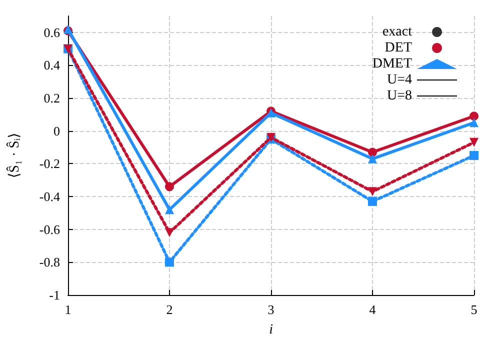 The height and width of the screenshot is (350, 500). I want to click on y-tick-label: -0.6, so click(49, 229).